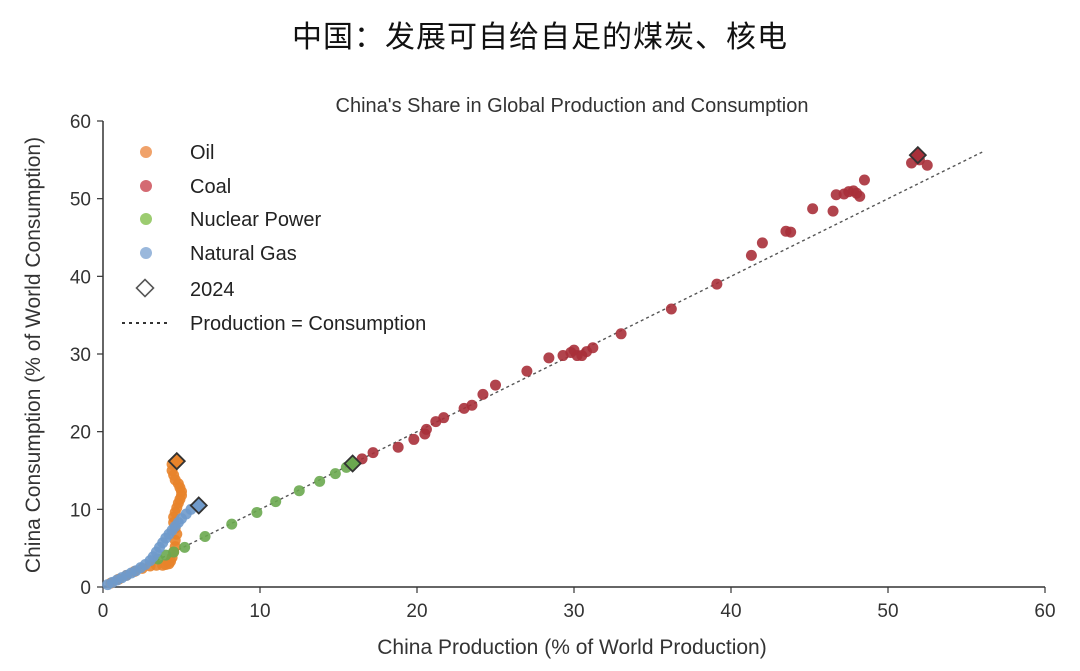 The width and height of the screenshot is (1080, 671). Describe the element at coordinates (199, 505) in the screenshot. I see `marker-2024-natural-gas` at that location.